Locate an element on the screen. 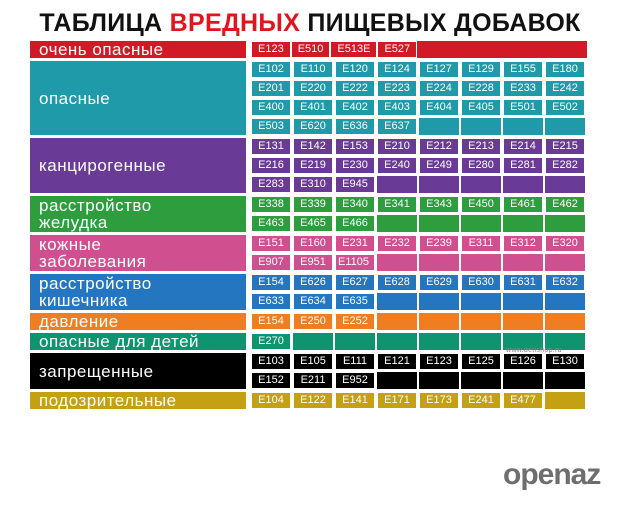  additive-code: E513E is located at coordinates (354, 49).